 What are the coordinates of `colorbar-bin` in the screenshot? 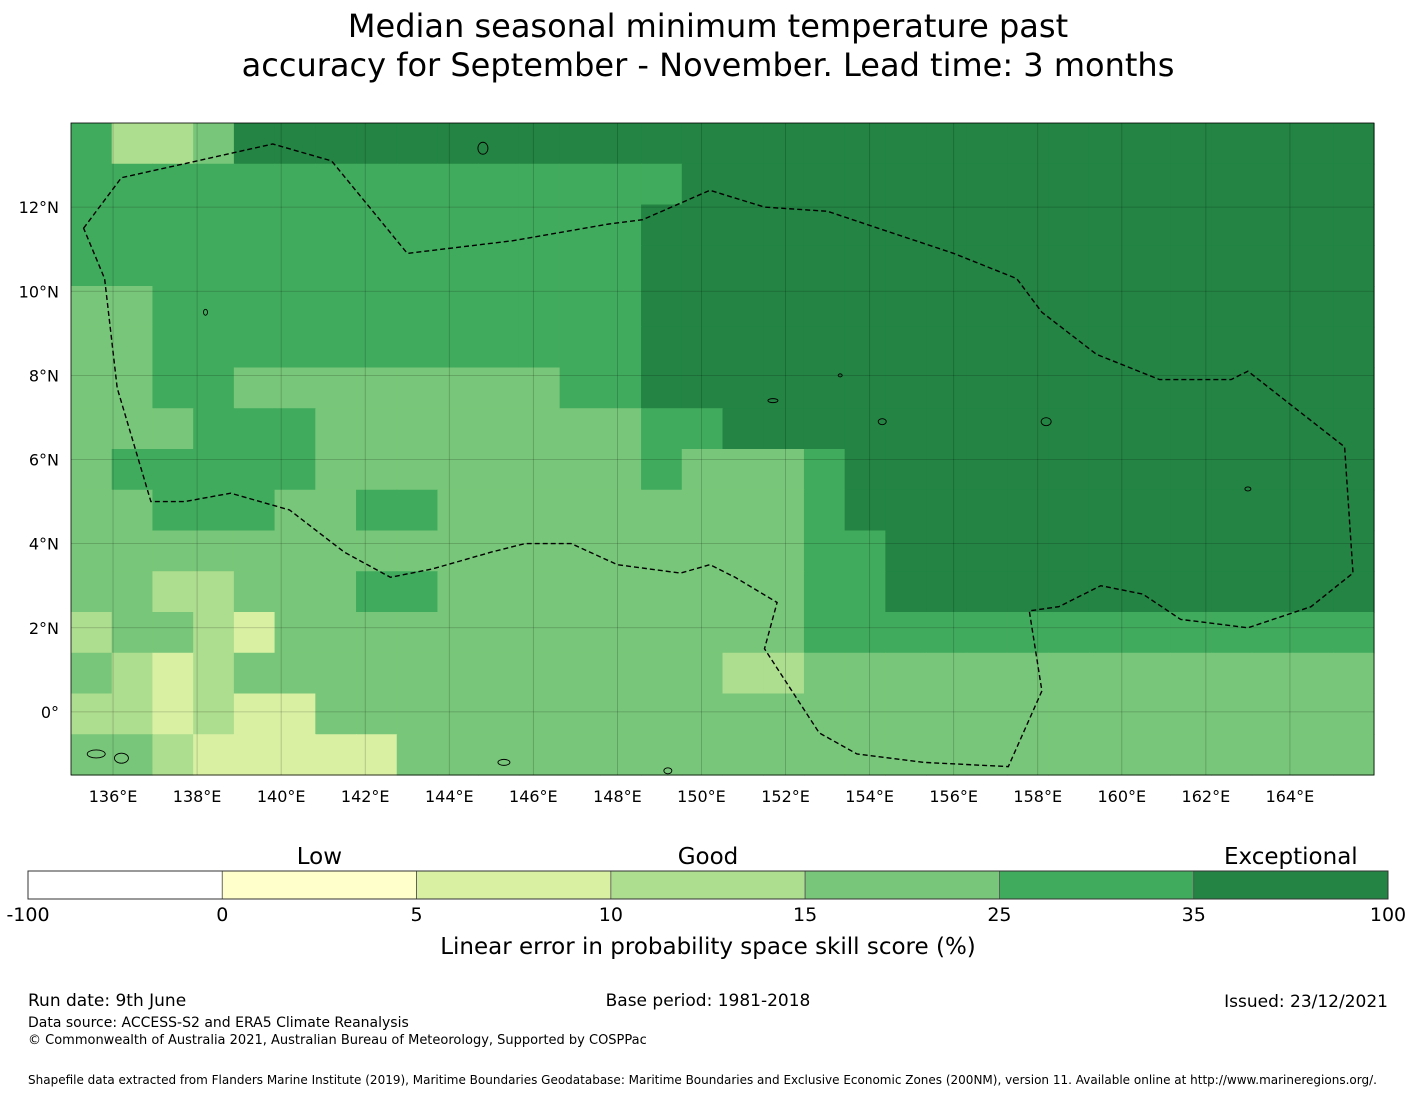 It's located at (319, 885).